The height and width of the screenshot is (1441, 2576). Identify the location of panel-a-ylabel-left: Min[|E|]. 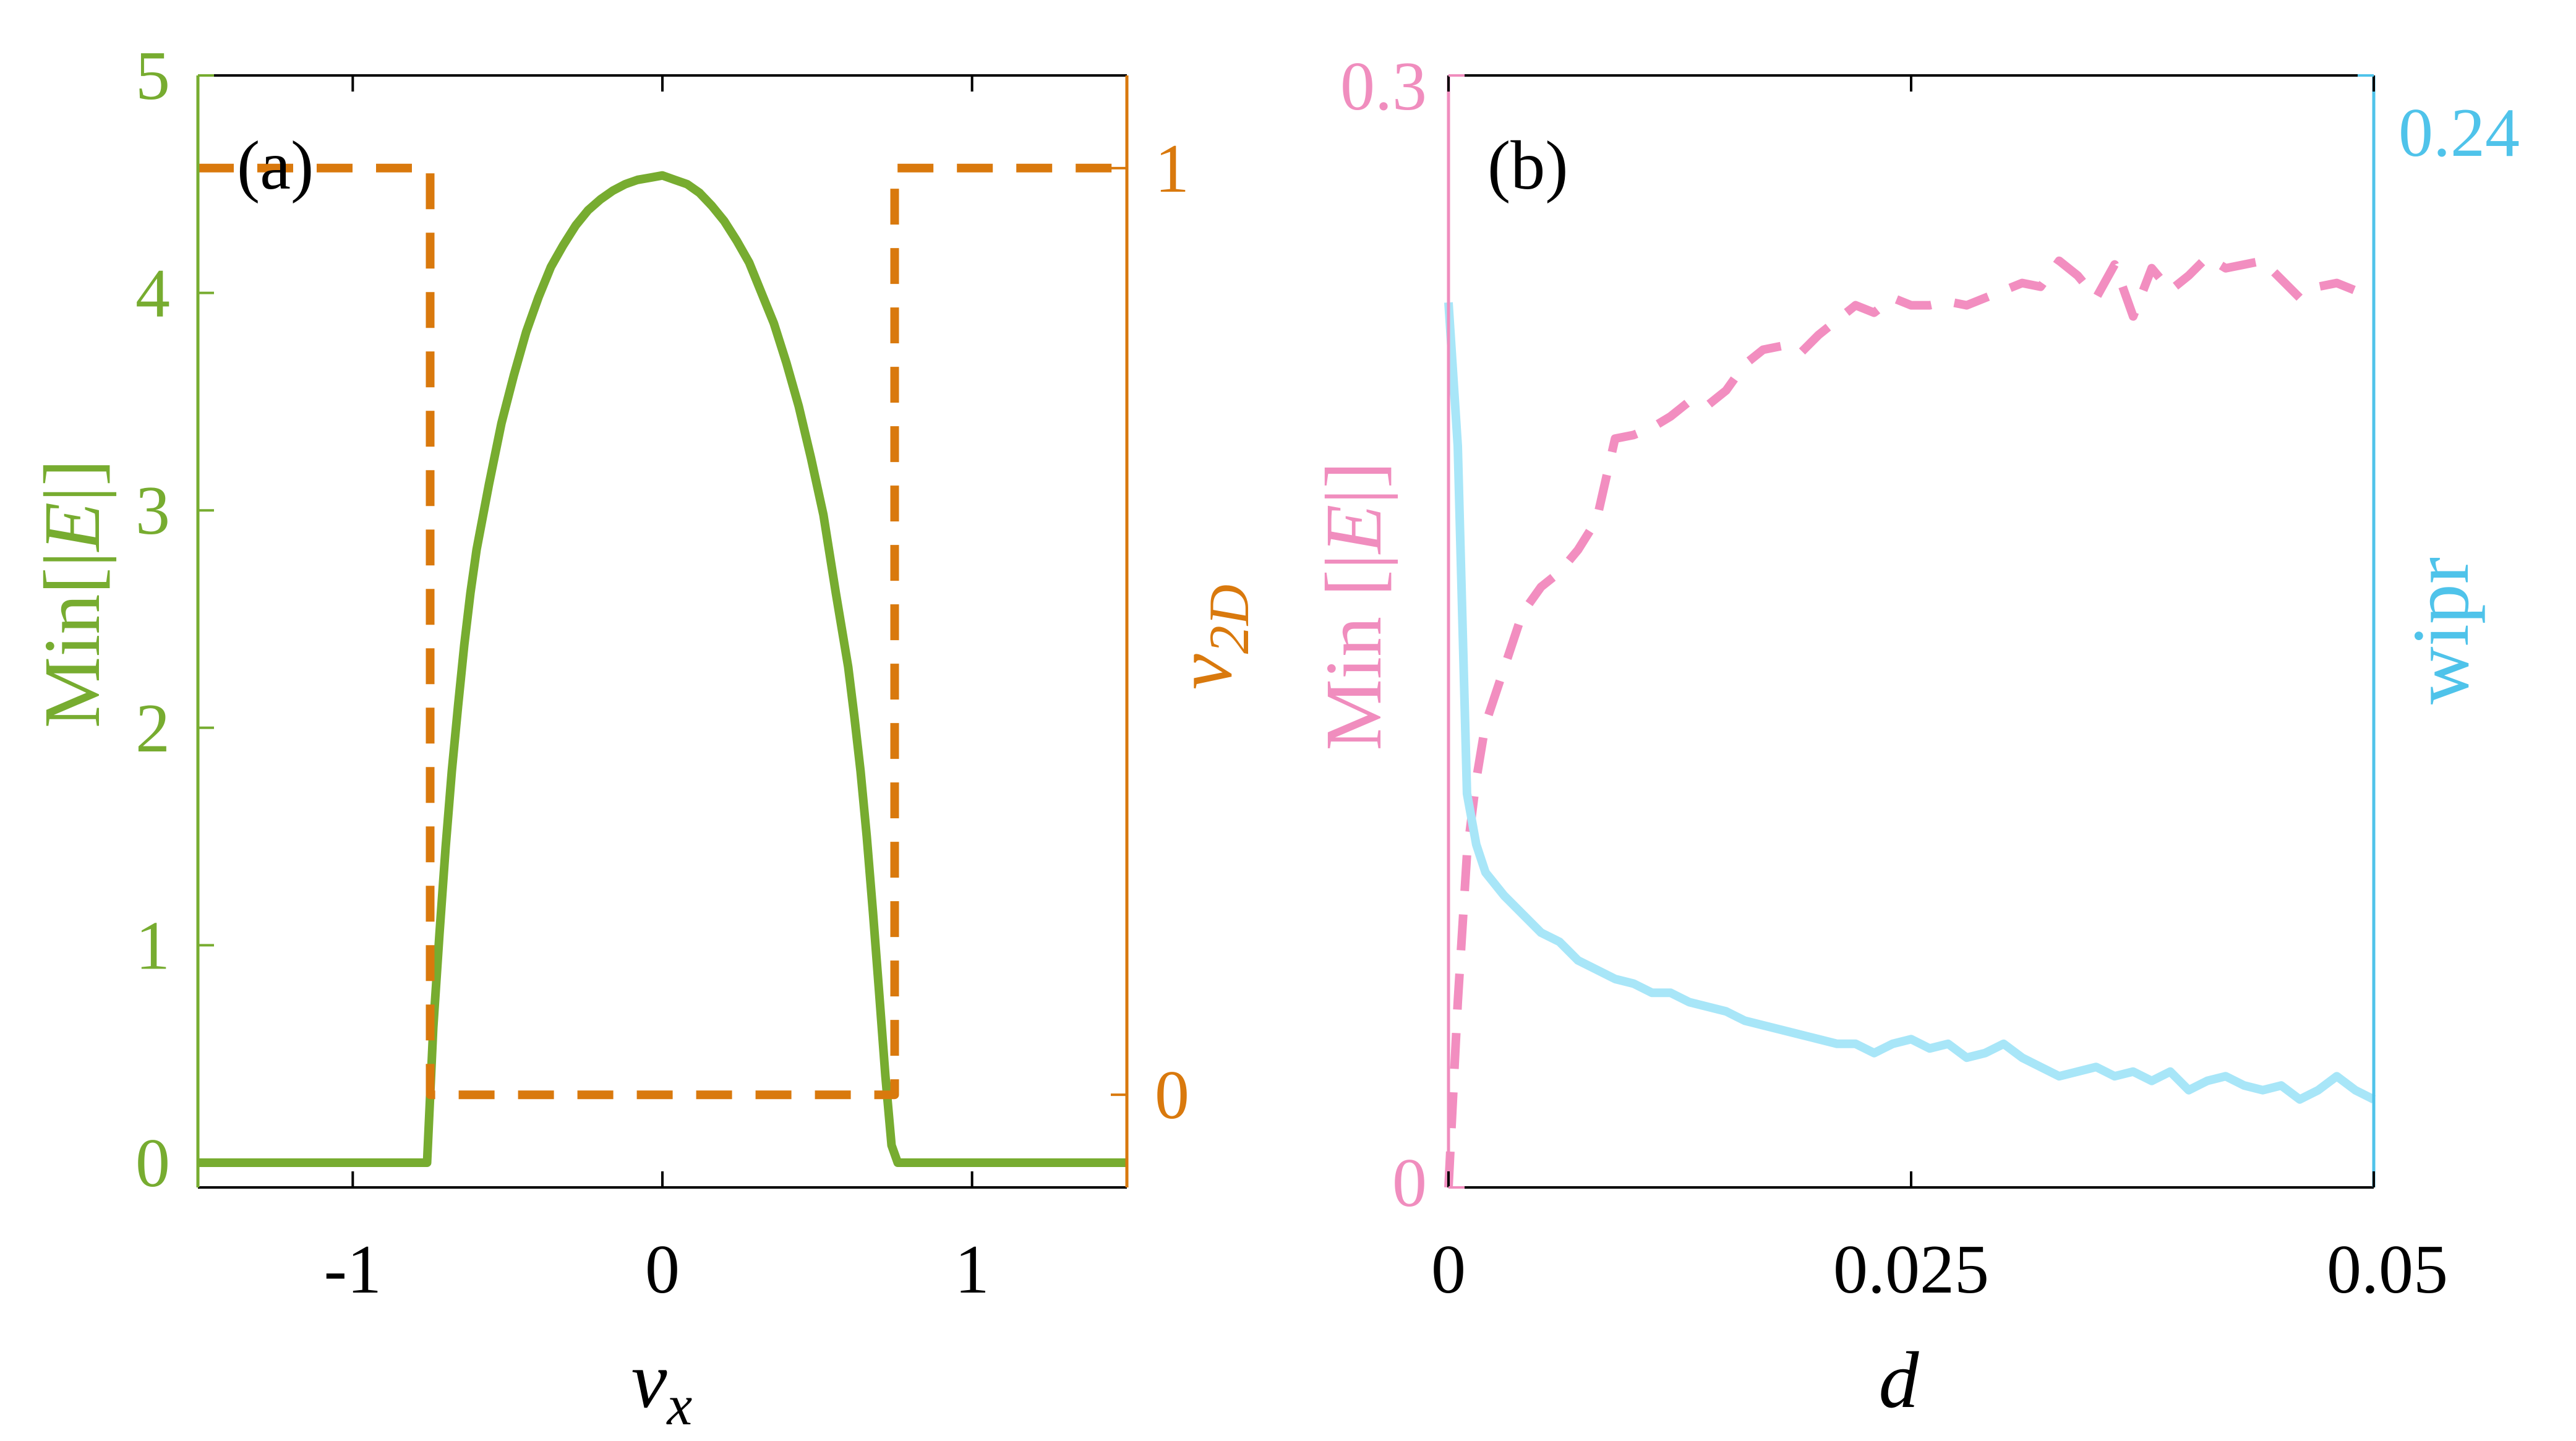
(72, 594).